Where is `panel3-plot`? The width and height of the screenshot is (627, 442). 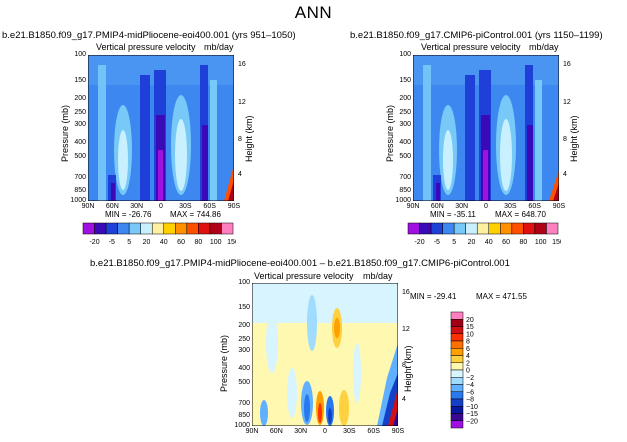 panel3-plot is located at coordinates (325, 356).